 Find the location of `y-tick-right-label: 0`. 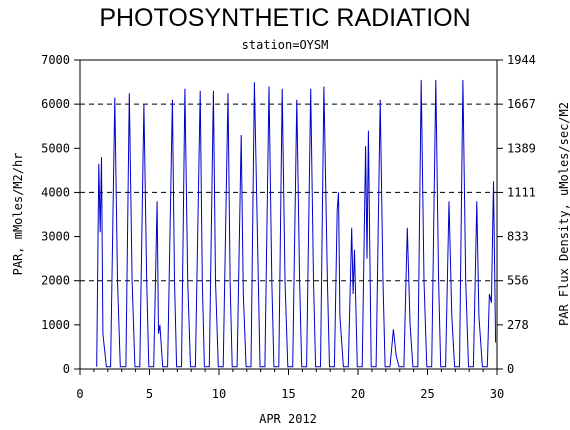

y-tick-right-label: 0 is located at coordinates (510, 369).